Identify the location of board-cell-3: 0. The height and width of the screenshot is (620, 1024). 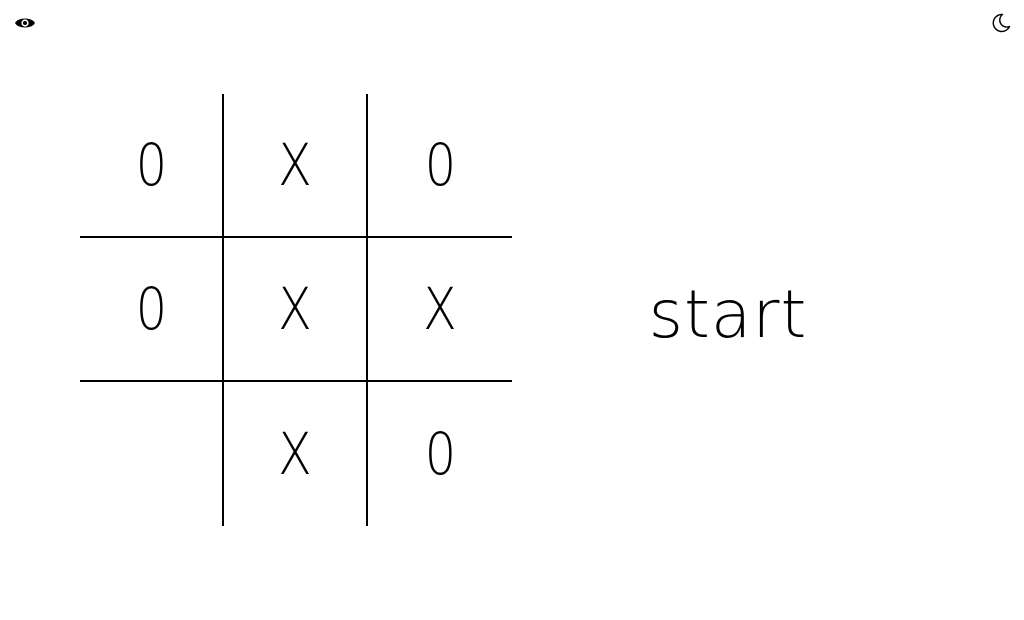
(440, 166).